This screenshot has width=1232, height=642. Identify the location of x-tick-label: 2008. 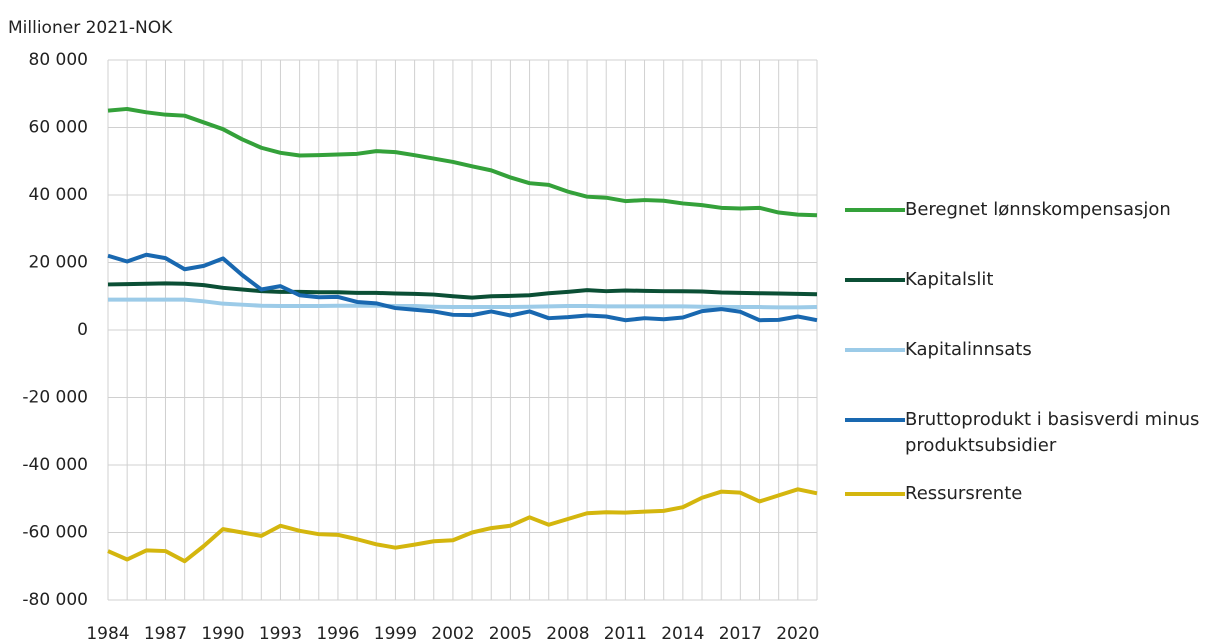
(567, 633).